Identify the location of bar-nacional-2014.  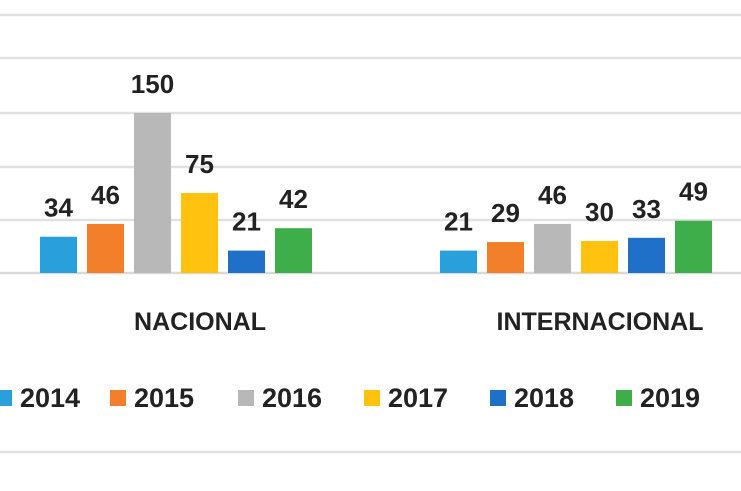
(58, 254).